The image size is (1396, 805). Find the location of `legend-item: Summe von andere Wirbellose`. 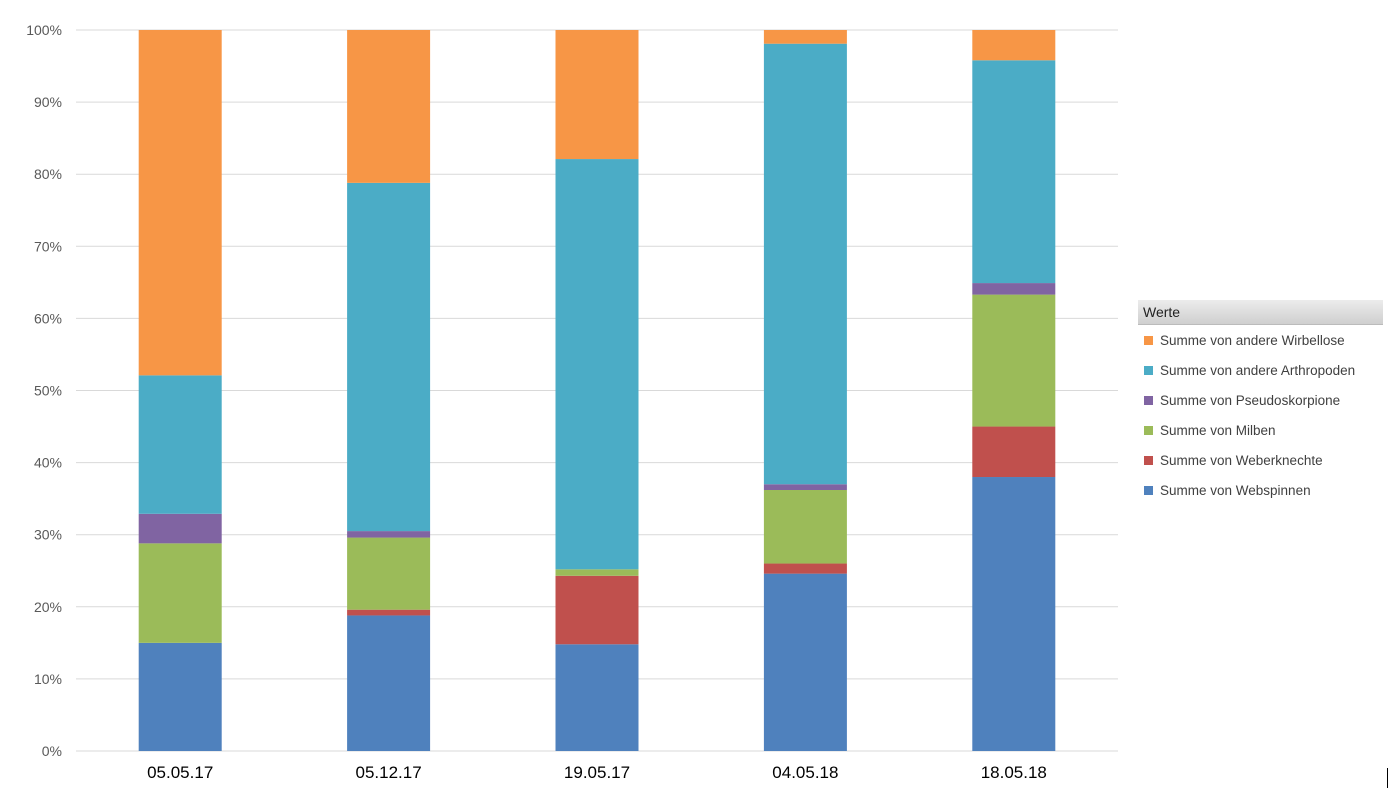

legend-item: Summe von andere Wirbellose is located at coordinates (1260, 340).